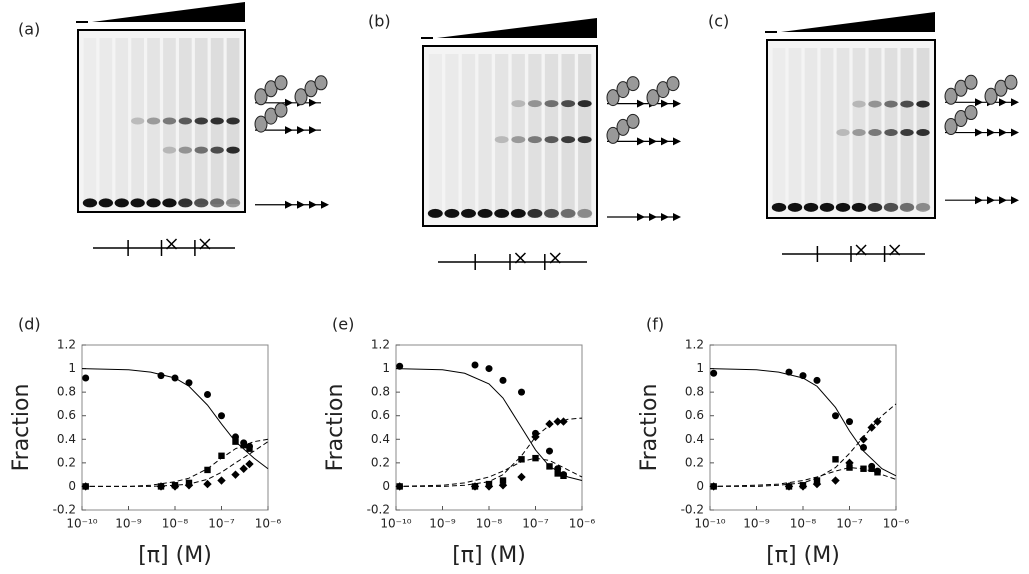  What do you see at coordinates (380, 462) in the screenshot?
I see `y-tick-label: 0.2` at bounding box center [380, 462].